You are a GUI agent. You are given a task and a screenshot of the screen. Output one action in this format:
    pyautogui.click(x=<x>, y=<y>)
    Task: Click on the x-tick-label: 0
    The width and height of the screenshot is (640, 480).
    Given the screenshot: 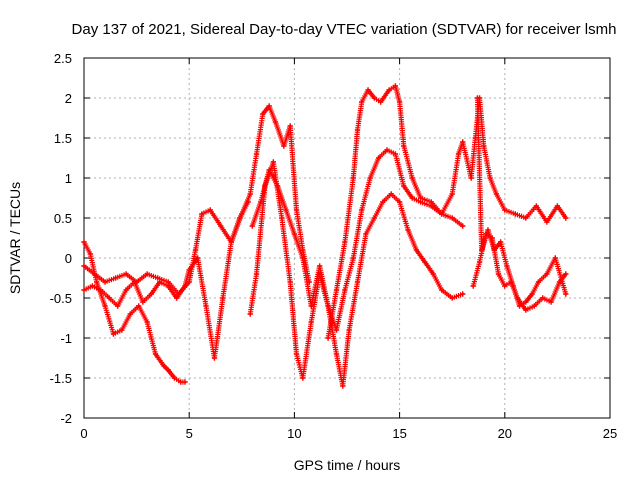 What is the action you would take?
    pyautogui.click(x=83, y=433)
    